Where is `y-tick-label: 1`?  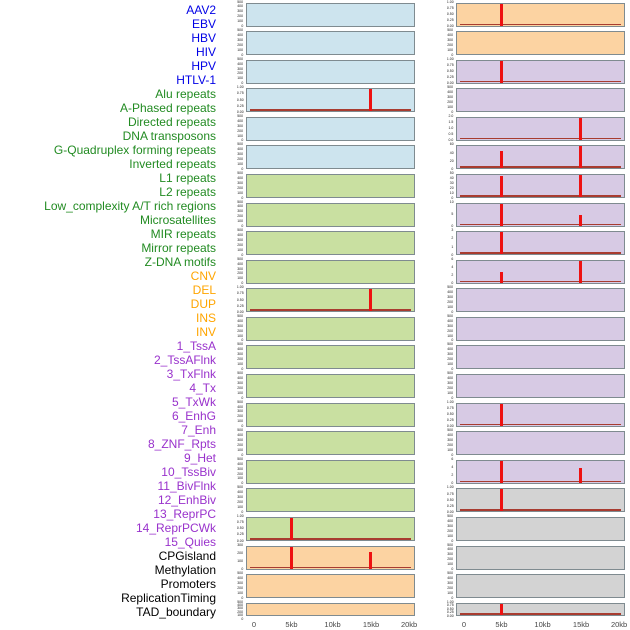 y-tick-label: 1 is located at coordinates (452, 247).